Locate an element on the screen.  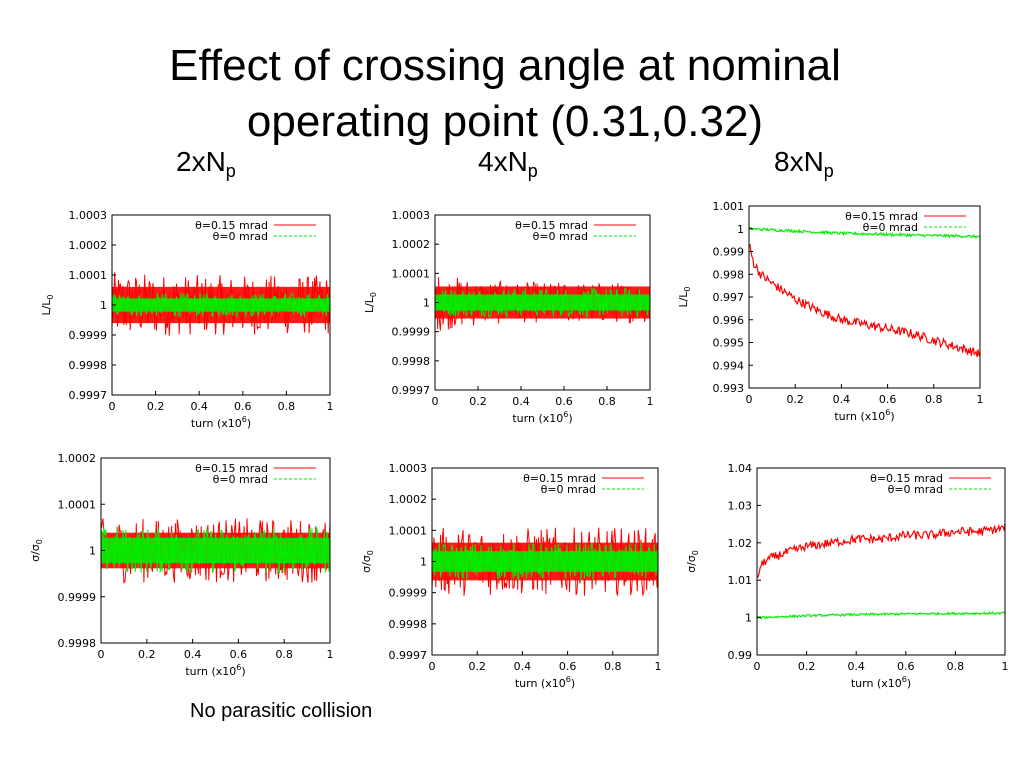
column-header-4xNp: 4xNp is located at coordinates (508, 164).